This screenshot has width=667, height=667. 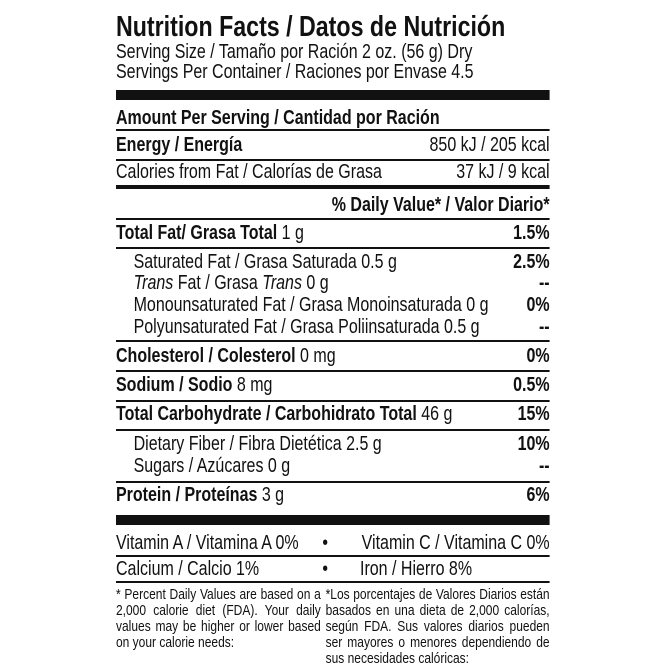 What do you see at coordinates (333, 233) in the screenshot?
I see `total-fat-row: Total Fat/ Grasa Total 1 g 1.5%` at bounding box center [333, 233].